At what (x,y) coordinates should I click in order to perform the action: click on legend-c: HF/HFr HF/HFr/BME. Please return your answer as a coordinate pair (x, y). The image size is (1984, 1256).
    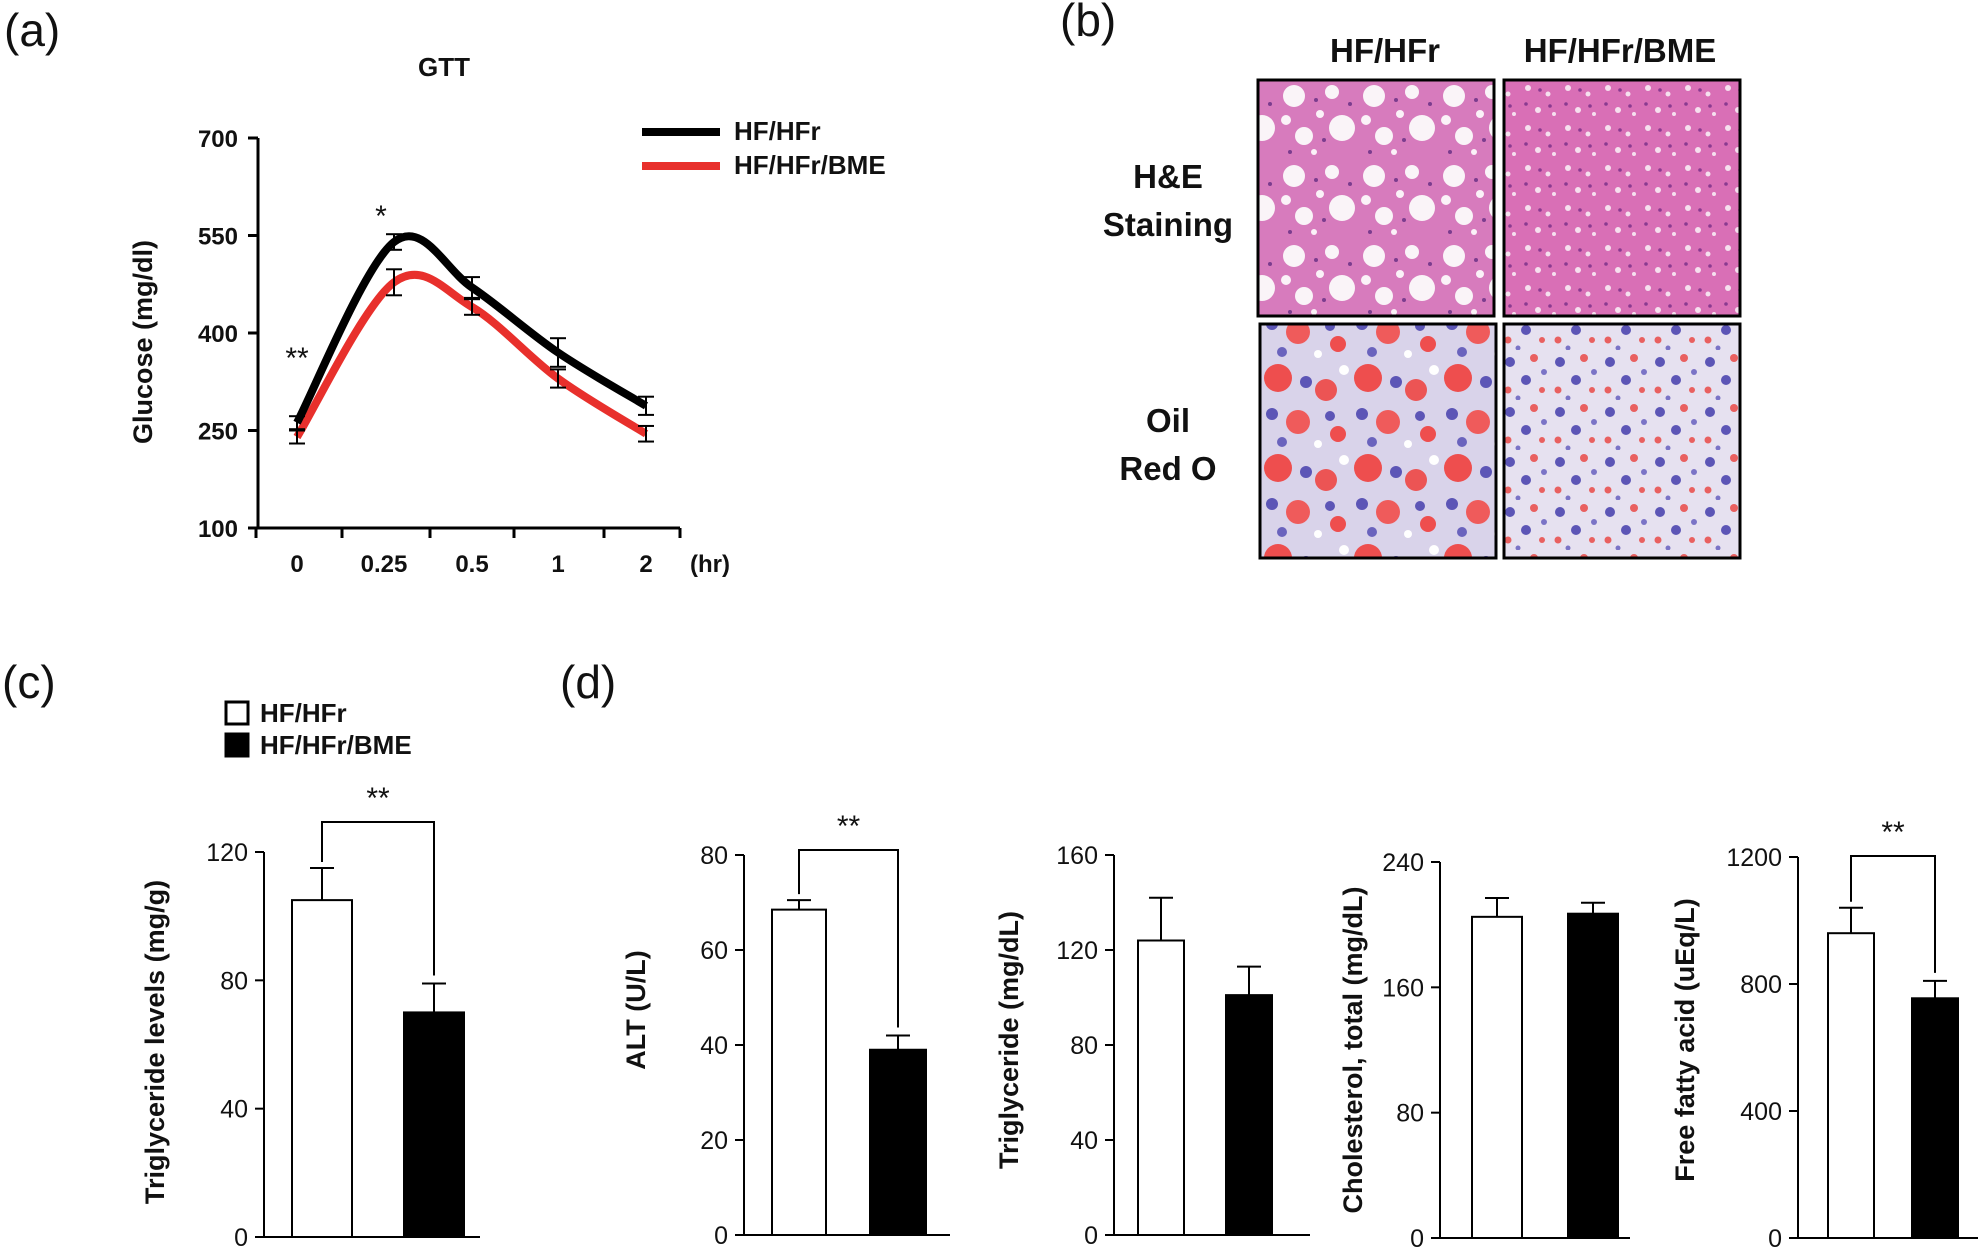
    Looking at the image, I should click on (318, 729).